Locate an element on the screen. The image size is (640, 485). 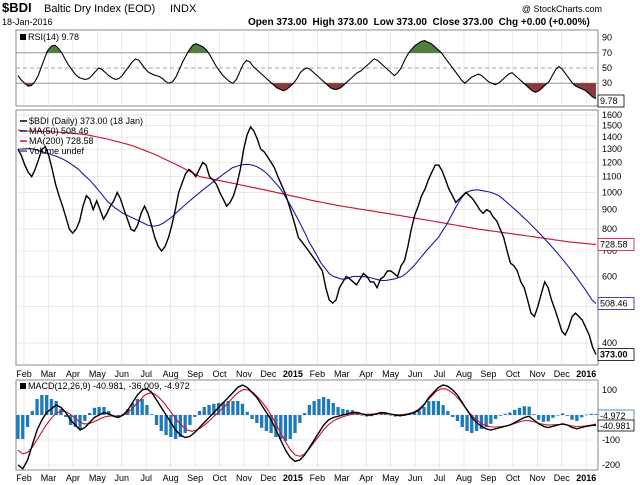
x-axis-label: Apr is located at coordinates (366, 478).